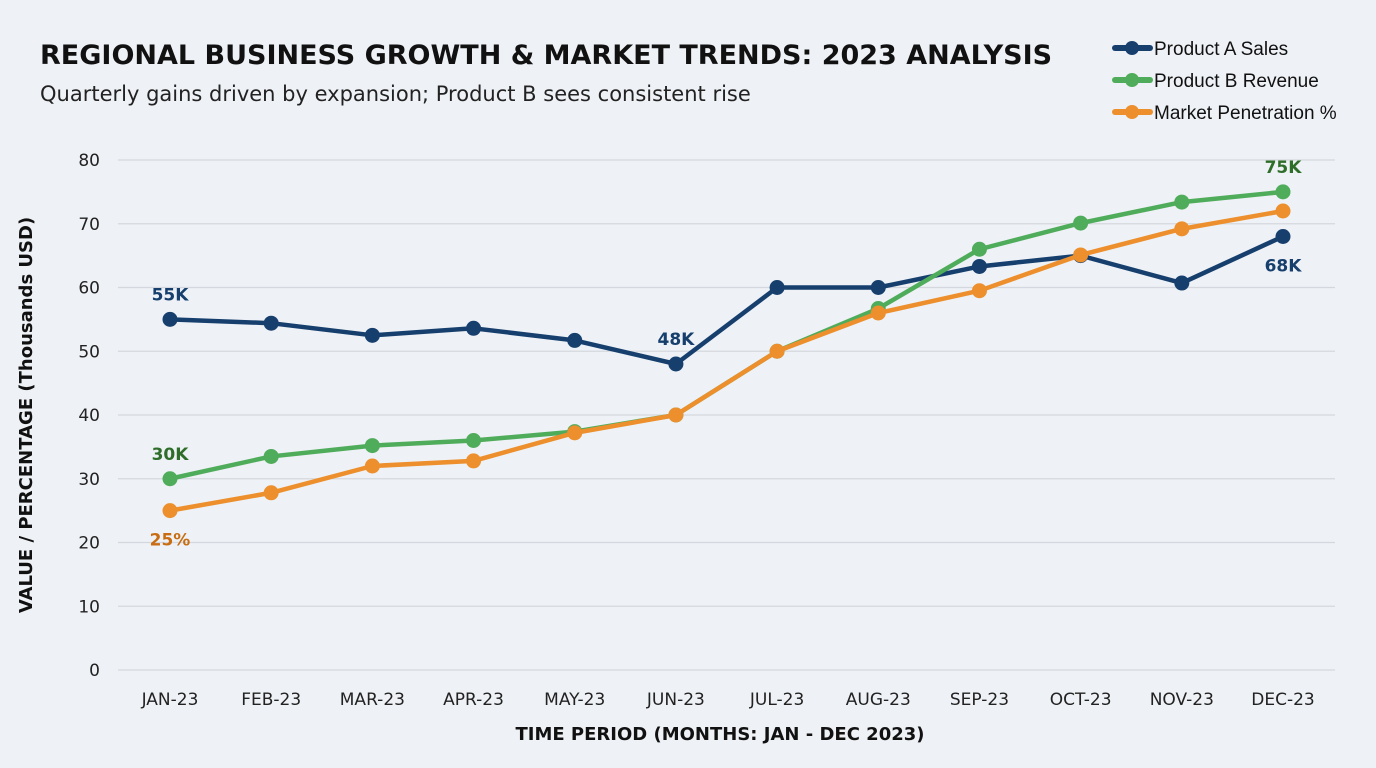 This screenshot has width=1376, height=768. I want to click on legend-item: Product A Sales, so click(1200, 49).